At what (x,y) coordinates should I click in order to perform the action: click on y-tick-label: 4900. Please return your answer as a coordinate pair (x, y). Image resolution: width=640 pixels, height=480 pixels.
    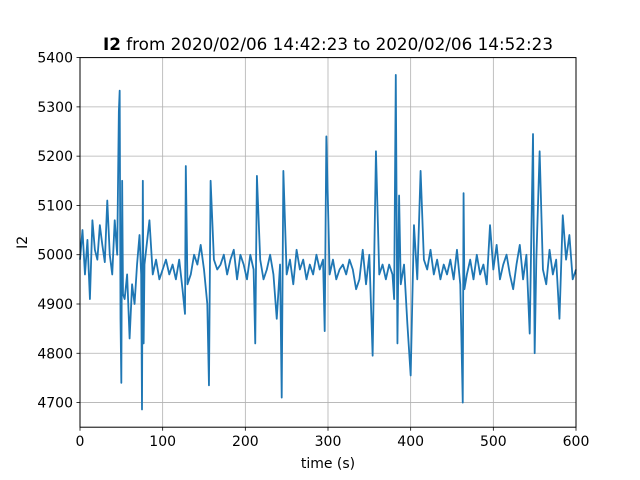
    Looking at the image, I should click on (55, 305).